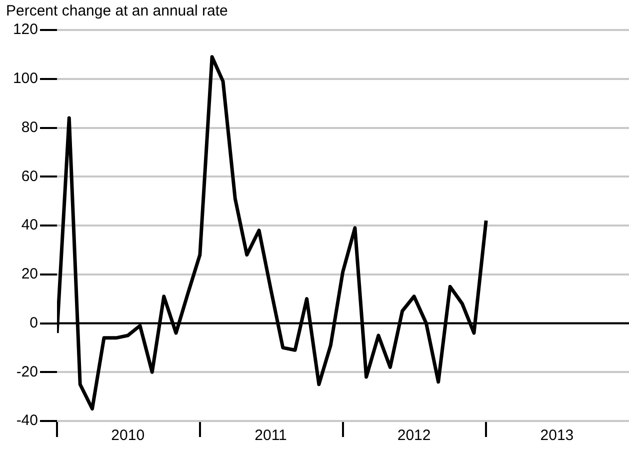 The width and height of the screenshot is (629, 459). Describe the element at coordinates (29, 127) in the screenshot. I see `y-tick-label: 80` at that location.